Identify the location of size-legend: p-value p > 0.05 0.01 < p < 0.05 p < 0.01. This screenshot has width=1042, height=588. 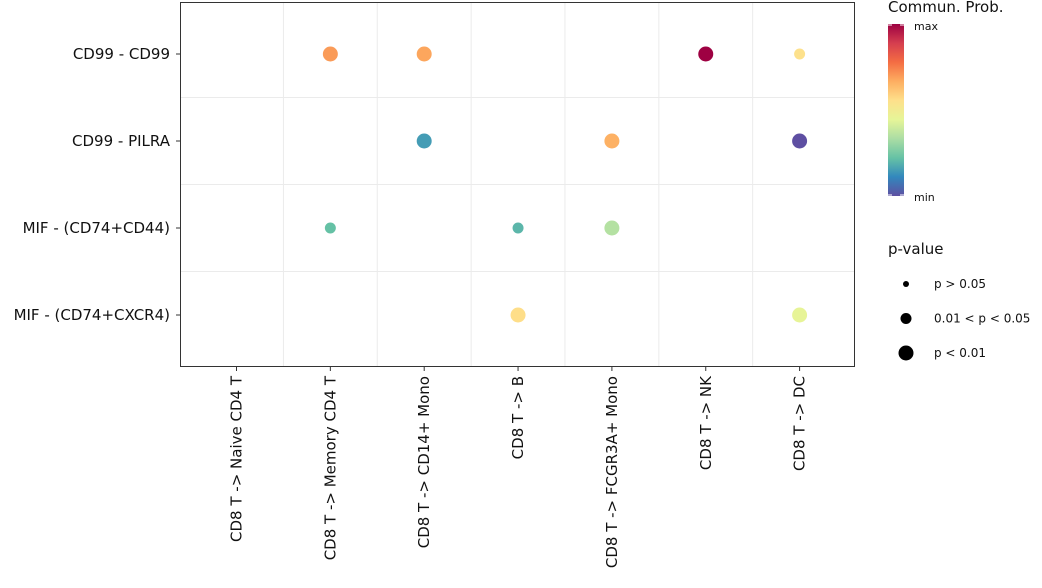
(959, 300).